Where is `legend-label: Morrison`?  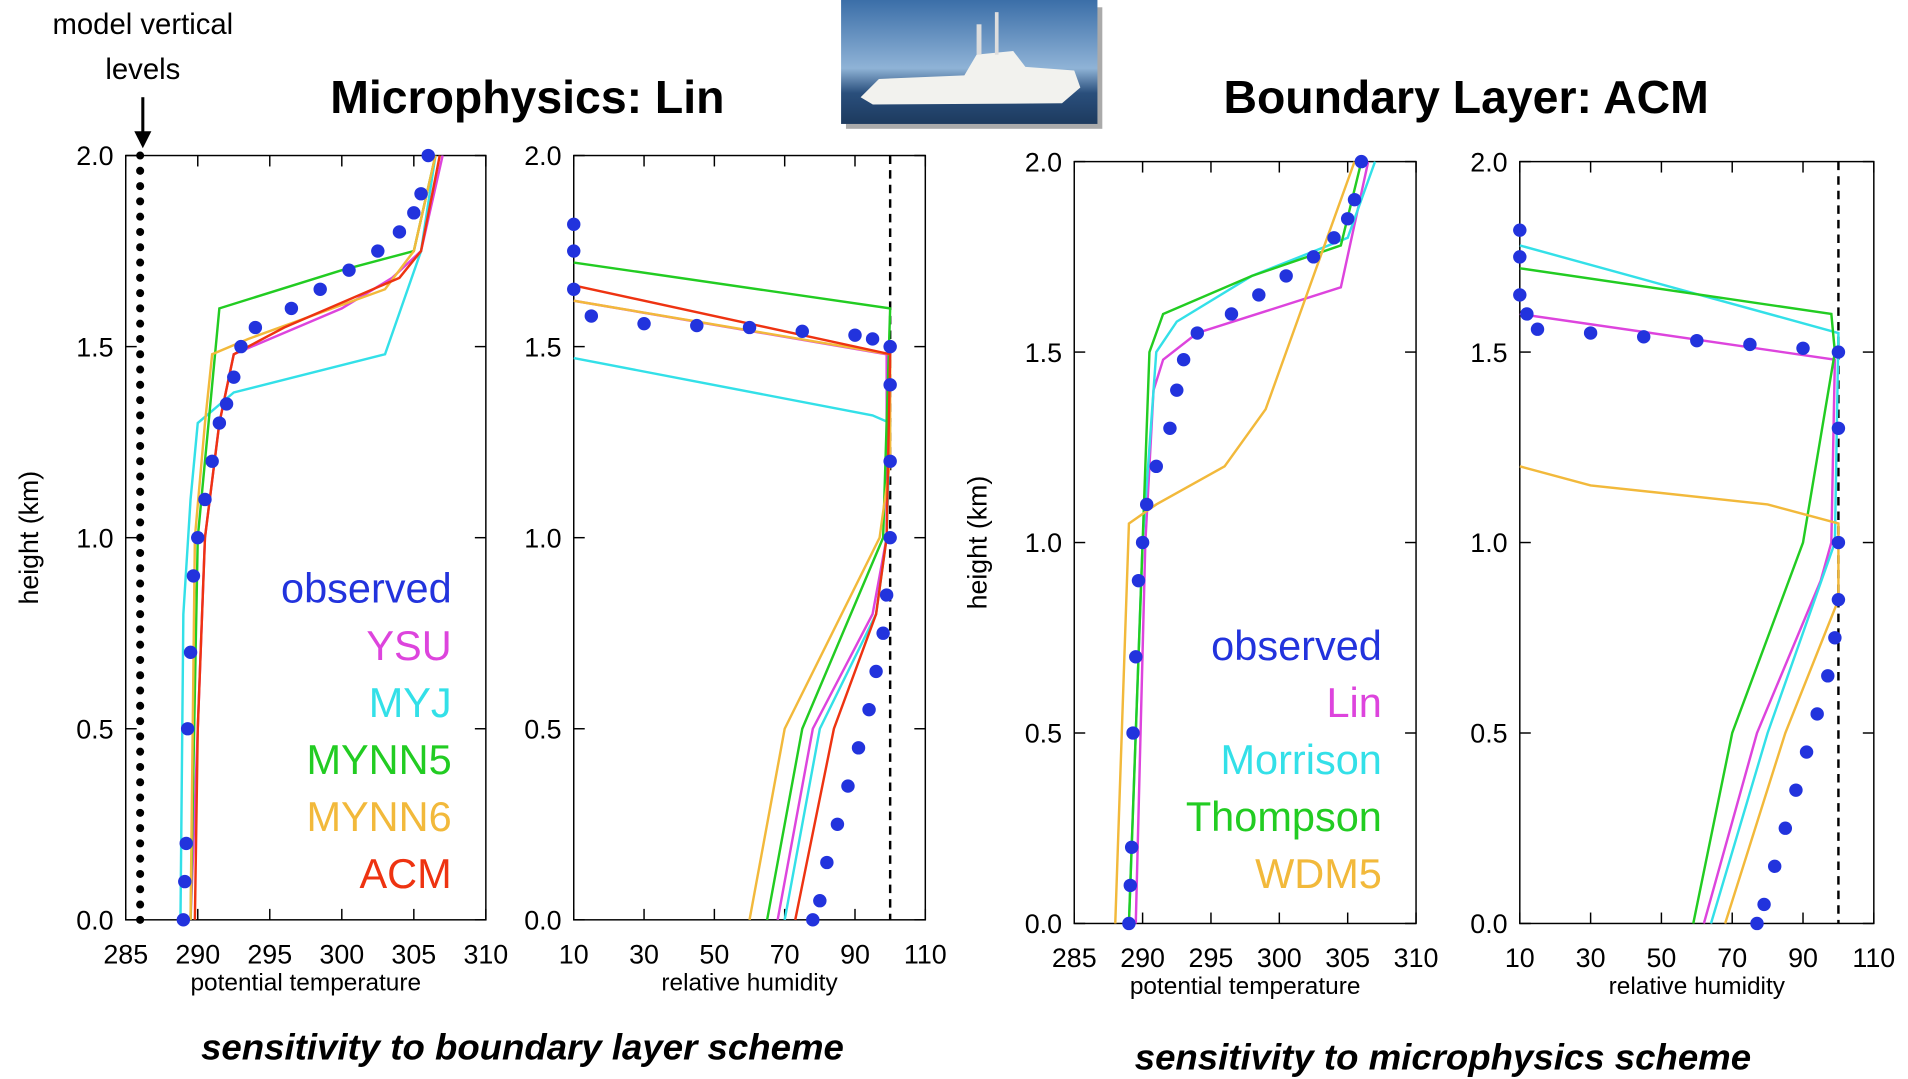 legend-label: Morrison is located at coordinates (1300, 760).